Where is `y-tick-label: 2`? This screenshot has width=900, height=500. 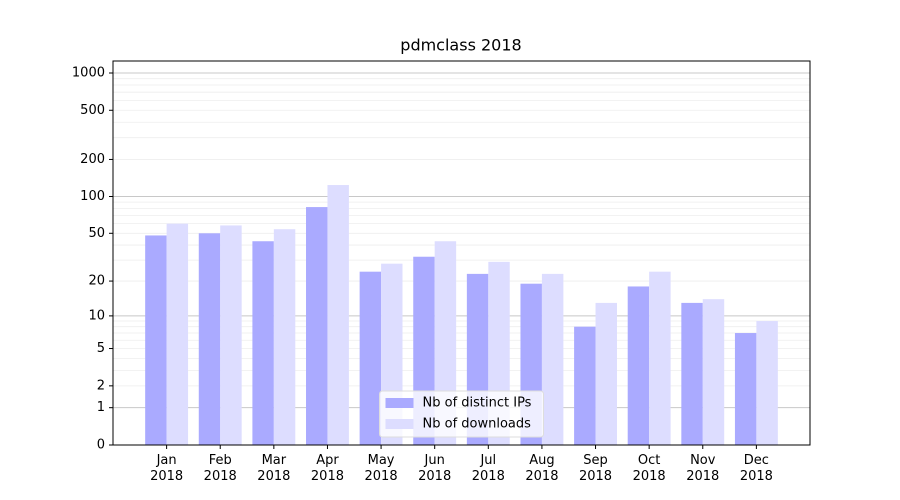 y-tick-label: 2 is located at coordinates (101, 385).